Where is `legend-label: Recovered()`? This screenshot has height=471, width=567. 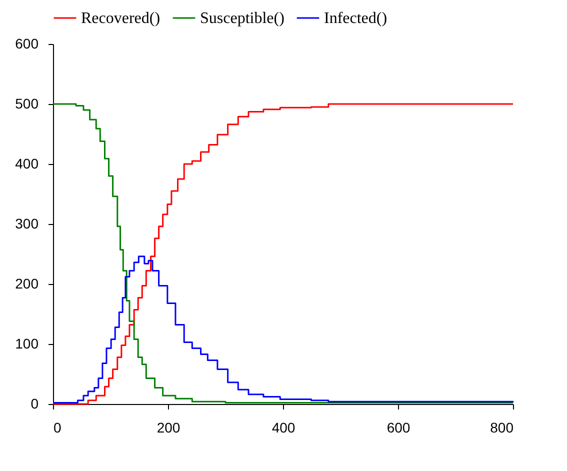 legend-label: Recovered() is located at coordinates (120, 18).